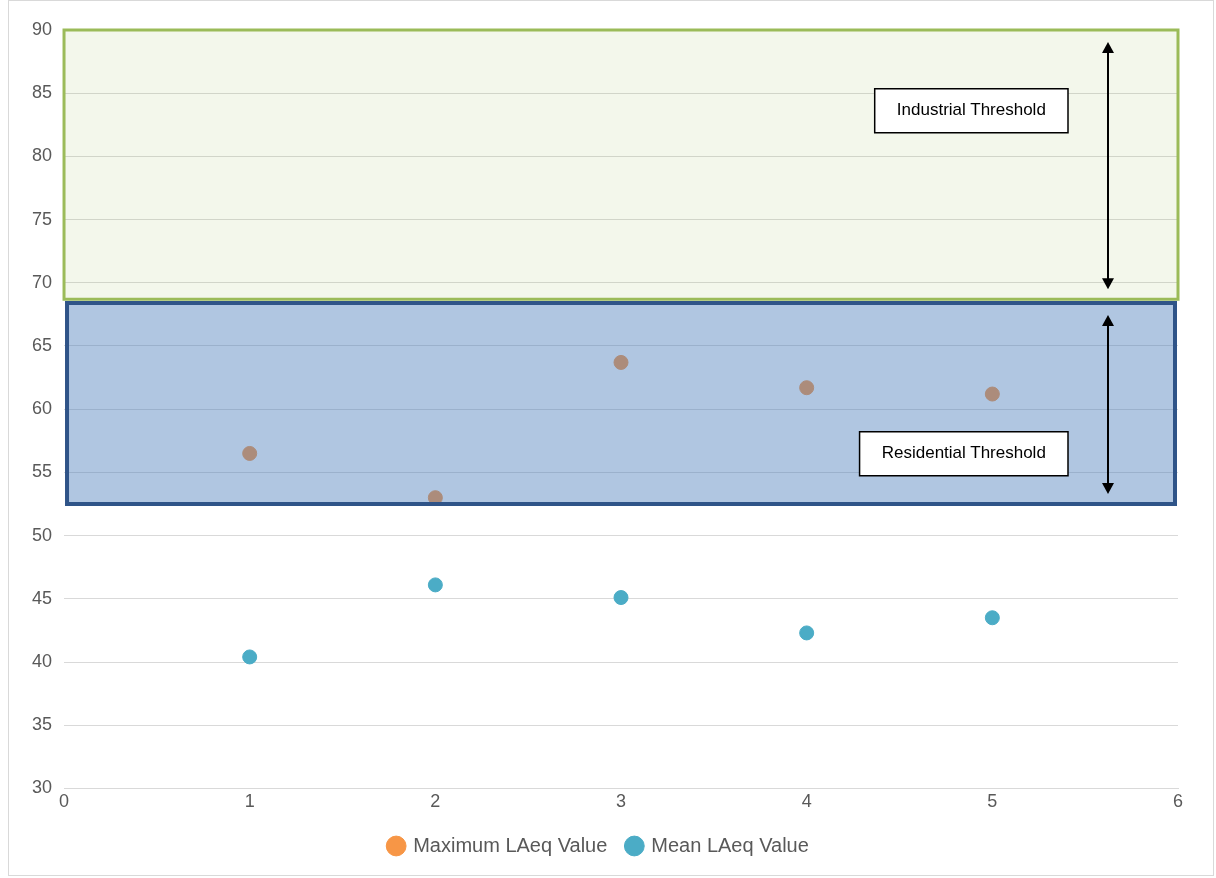 Image resolution: width=1216 pixels, height=878 pixels. I want to click on band-label: Residential Threshold, so click(963, 453).